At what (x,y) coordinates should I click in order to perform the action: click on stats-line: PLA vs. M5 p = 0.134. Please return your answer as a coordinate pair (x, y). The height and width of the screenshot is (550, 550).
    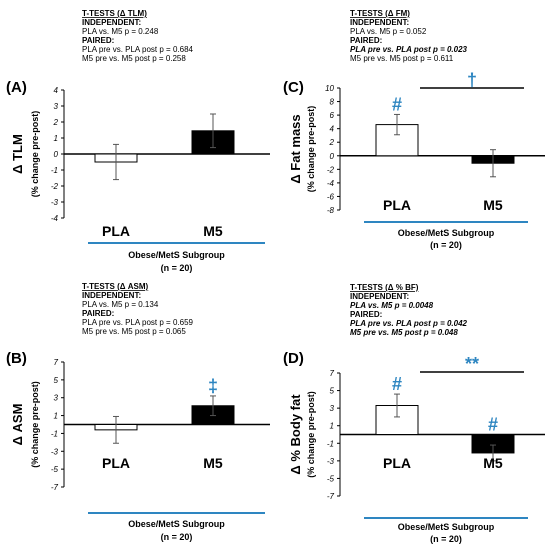
    Looking at the image, I should click on (120, 304).